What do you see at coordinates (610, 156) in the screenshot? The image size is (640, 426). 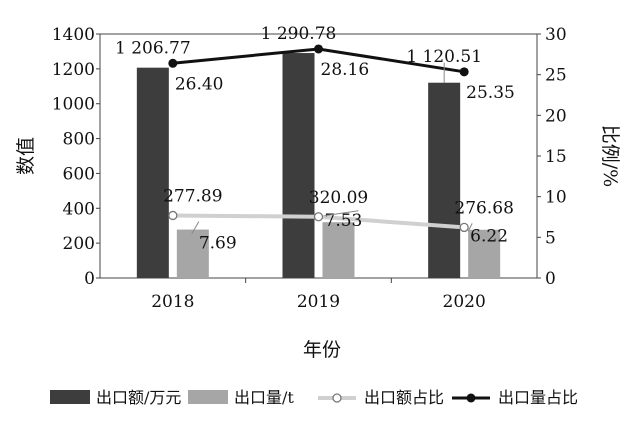 I see `y2-axis-title: 比例/%` at bounding box center [610, 156].